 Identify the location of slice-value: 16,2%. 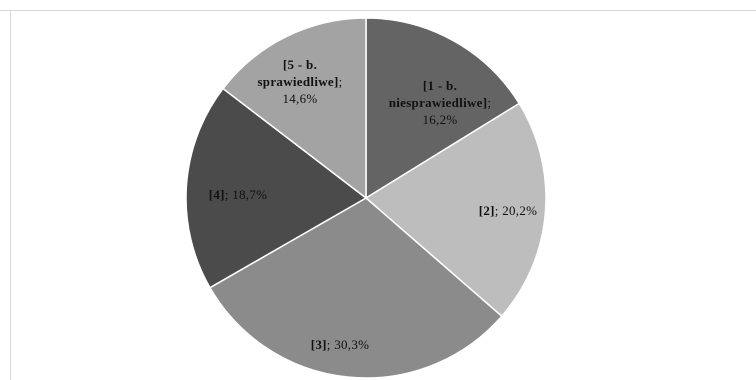
(439, 119).